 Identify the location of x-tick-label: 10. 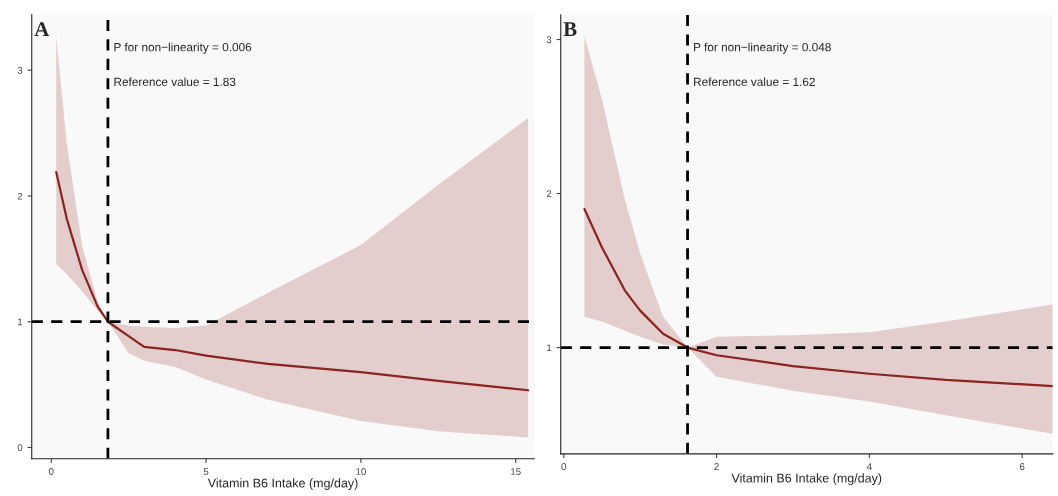
(361, 471).